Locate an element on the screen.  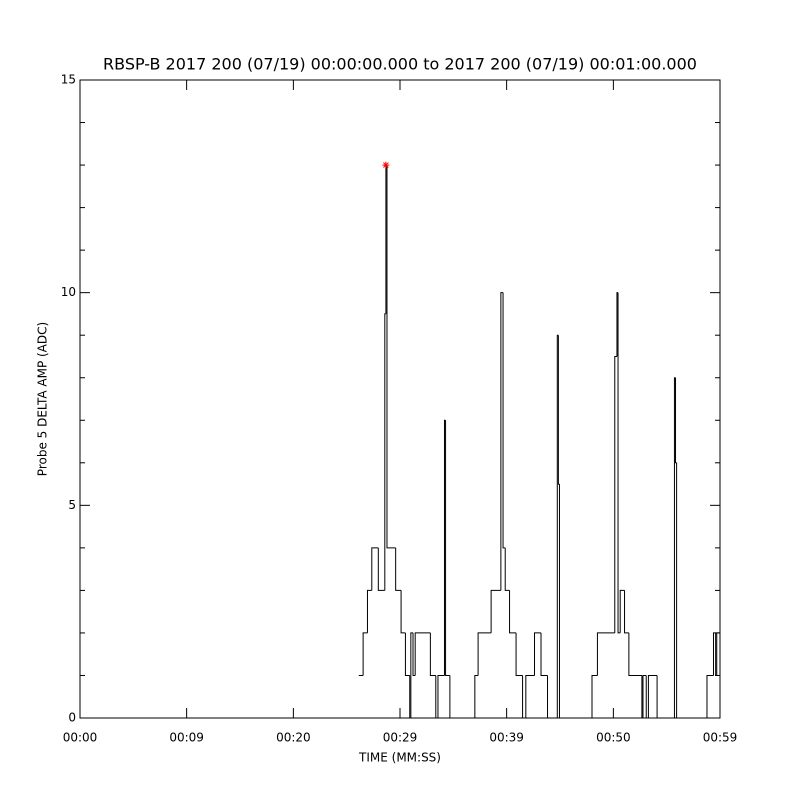
y-tick-label: 0 is located at coordinates (72, 718).